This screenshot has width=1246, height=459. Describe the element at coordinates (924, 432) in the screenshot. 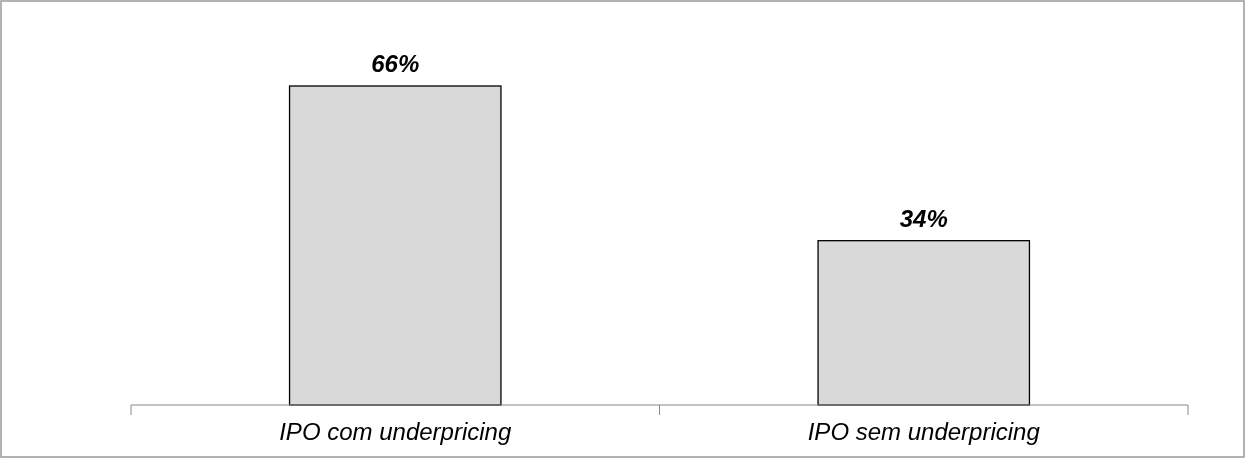

I see `x-tick-label: IPO sem underpricing` at that location.